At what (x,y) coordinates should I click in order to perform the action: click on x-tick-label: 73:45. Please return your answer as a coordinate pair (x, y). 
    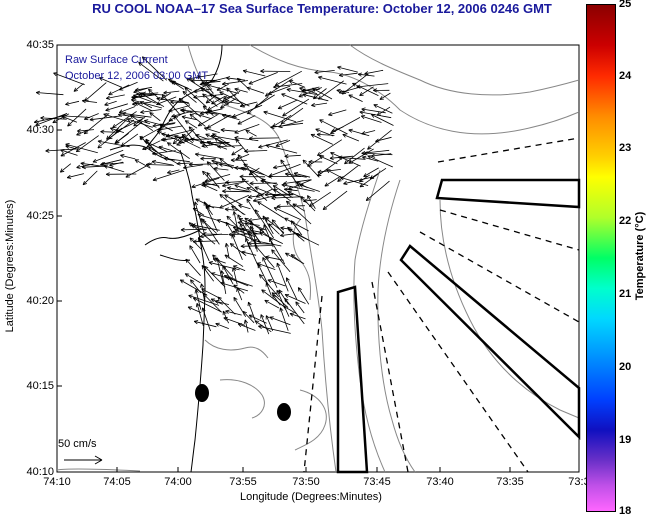
    Looking at the image, I should click on (377, 482).